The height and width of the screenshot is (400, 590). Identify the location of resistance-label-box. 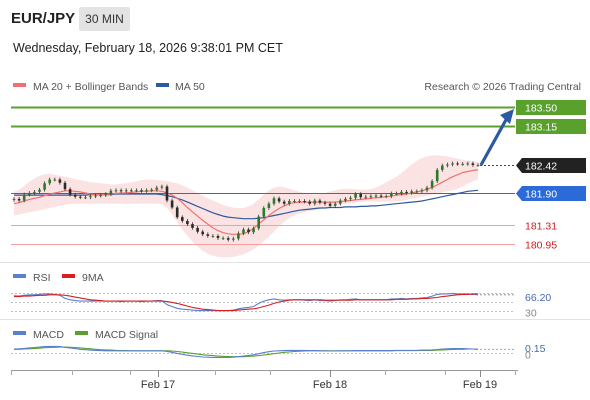
(551, 126).